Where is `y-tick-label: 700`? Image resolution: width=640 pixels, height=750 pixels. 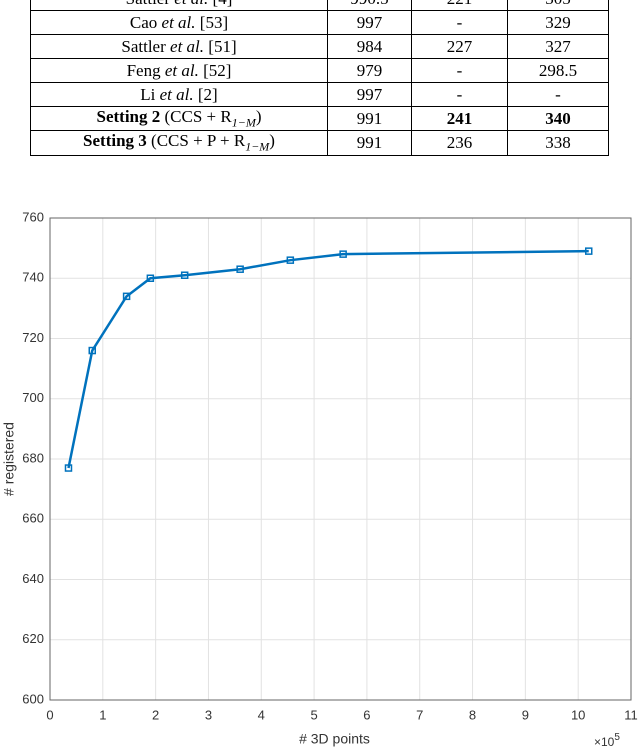
y-tick-label: 700 is located at coordinates (33, 397).